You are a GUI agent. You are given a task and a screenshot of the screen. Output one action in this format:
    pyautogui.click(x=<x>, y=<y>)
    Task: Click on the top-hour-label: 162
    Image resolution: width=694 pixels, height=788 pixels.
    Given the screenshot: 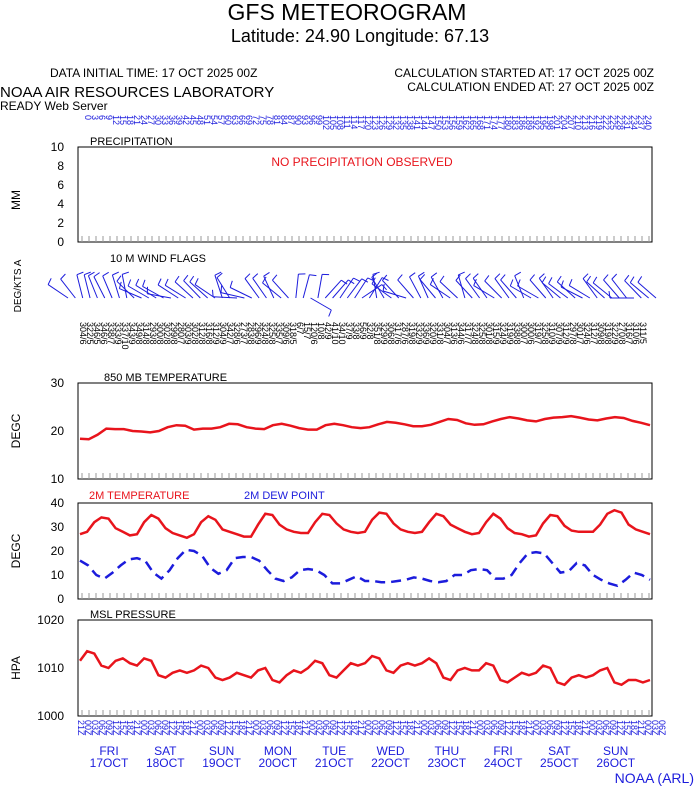 What is the action you would take?
    pyautogui.click(x=466, y=122)
    